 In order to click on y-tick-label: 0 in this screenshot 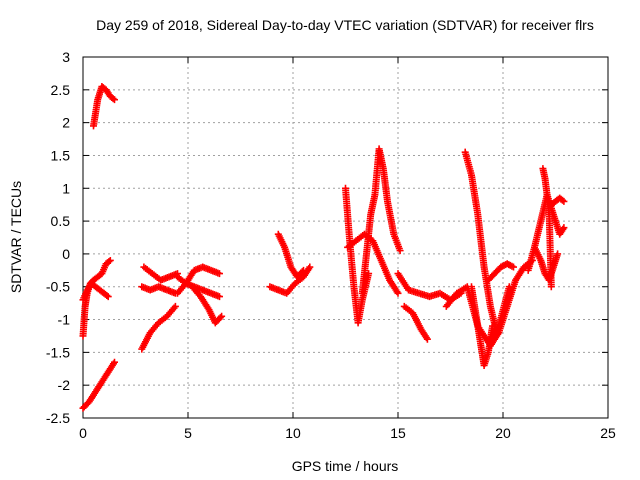, I will do `click(66, 254)`.